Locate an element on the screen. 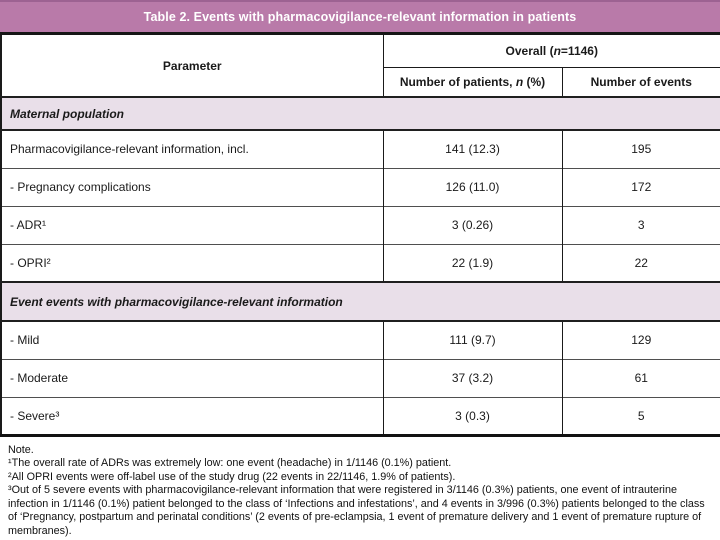 The width and height of the screenshot is (720, 540). table-row: - Severe³ 3 (0.3) 5 is located at coordinates (360, 415).